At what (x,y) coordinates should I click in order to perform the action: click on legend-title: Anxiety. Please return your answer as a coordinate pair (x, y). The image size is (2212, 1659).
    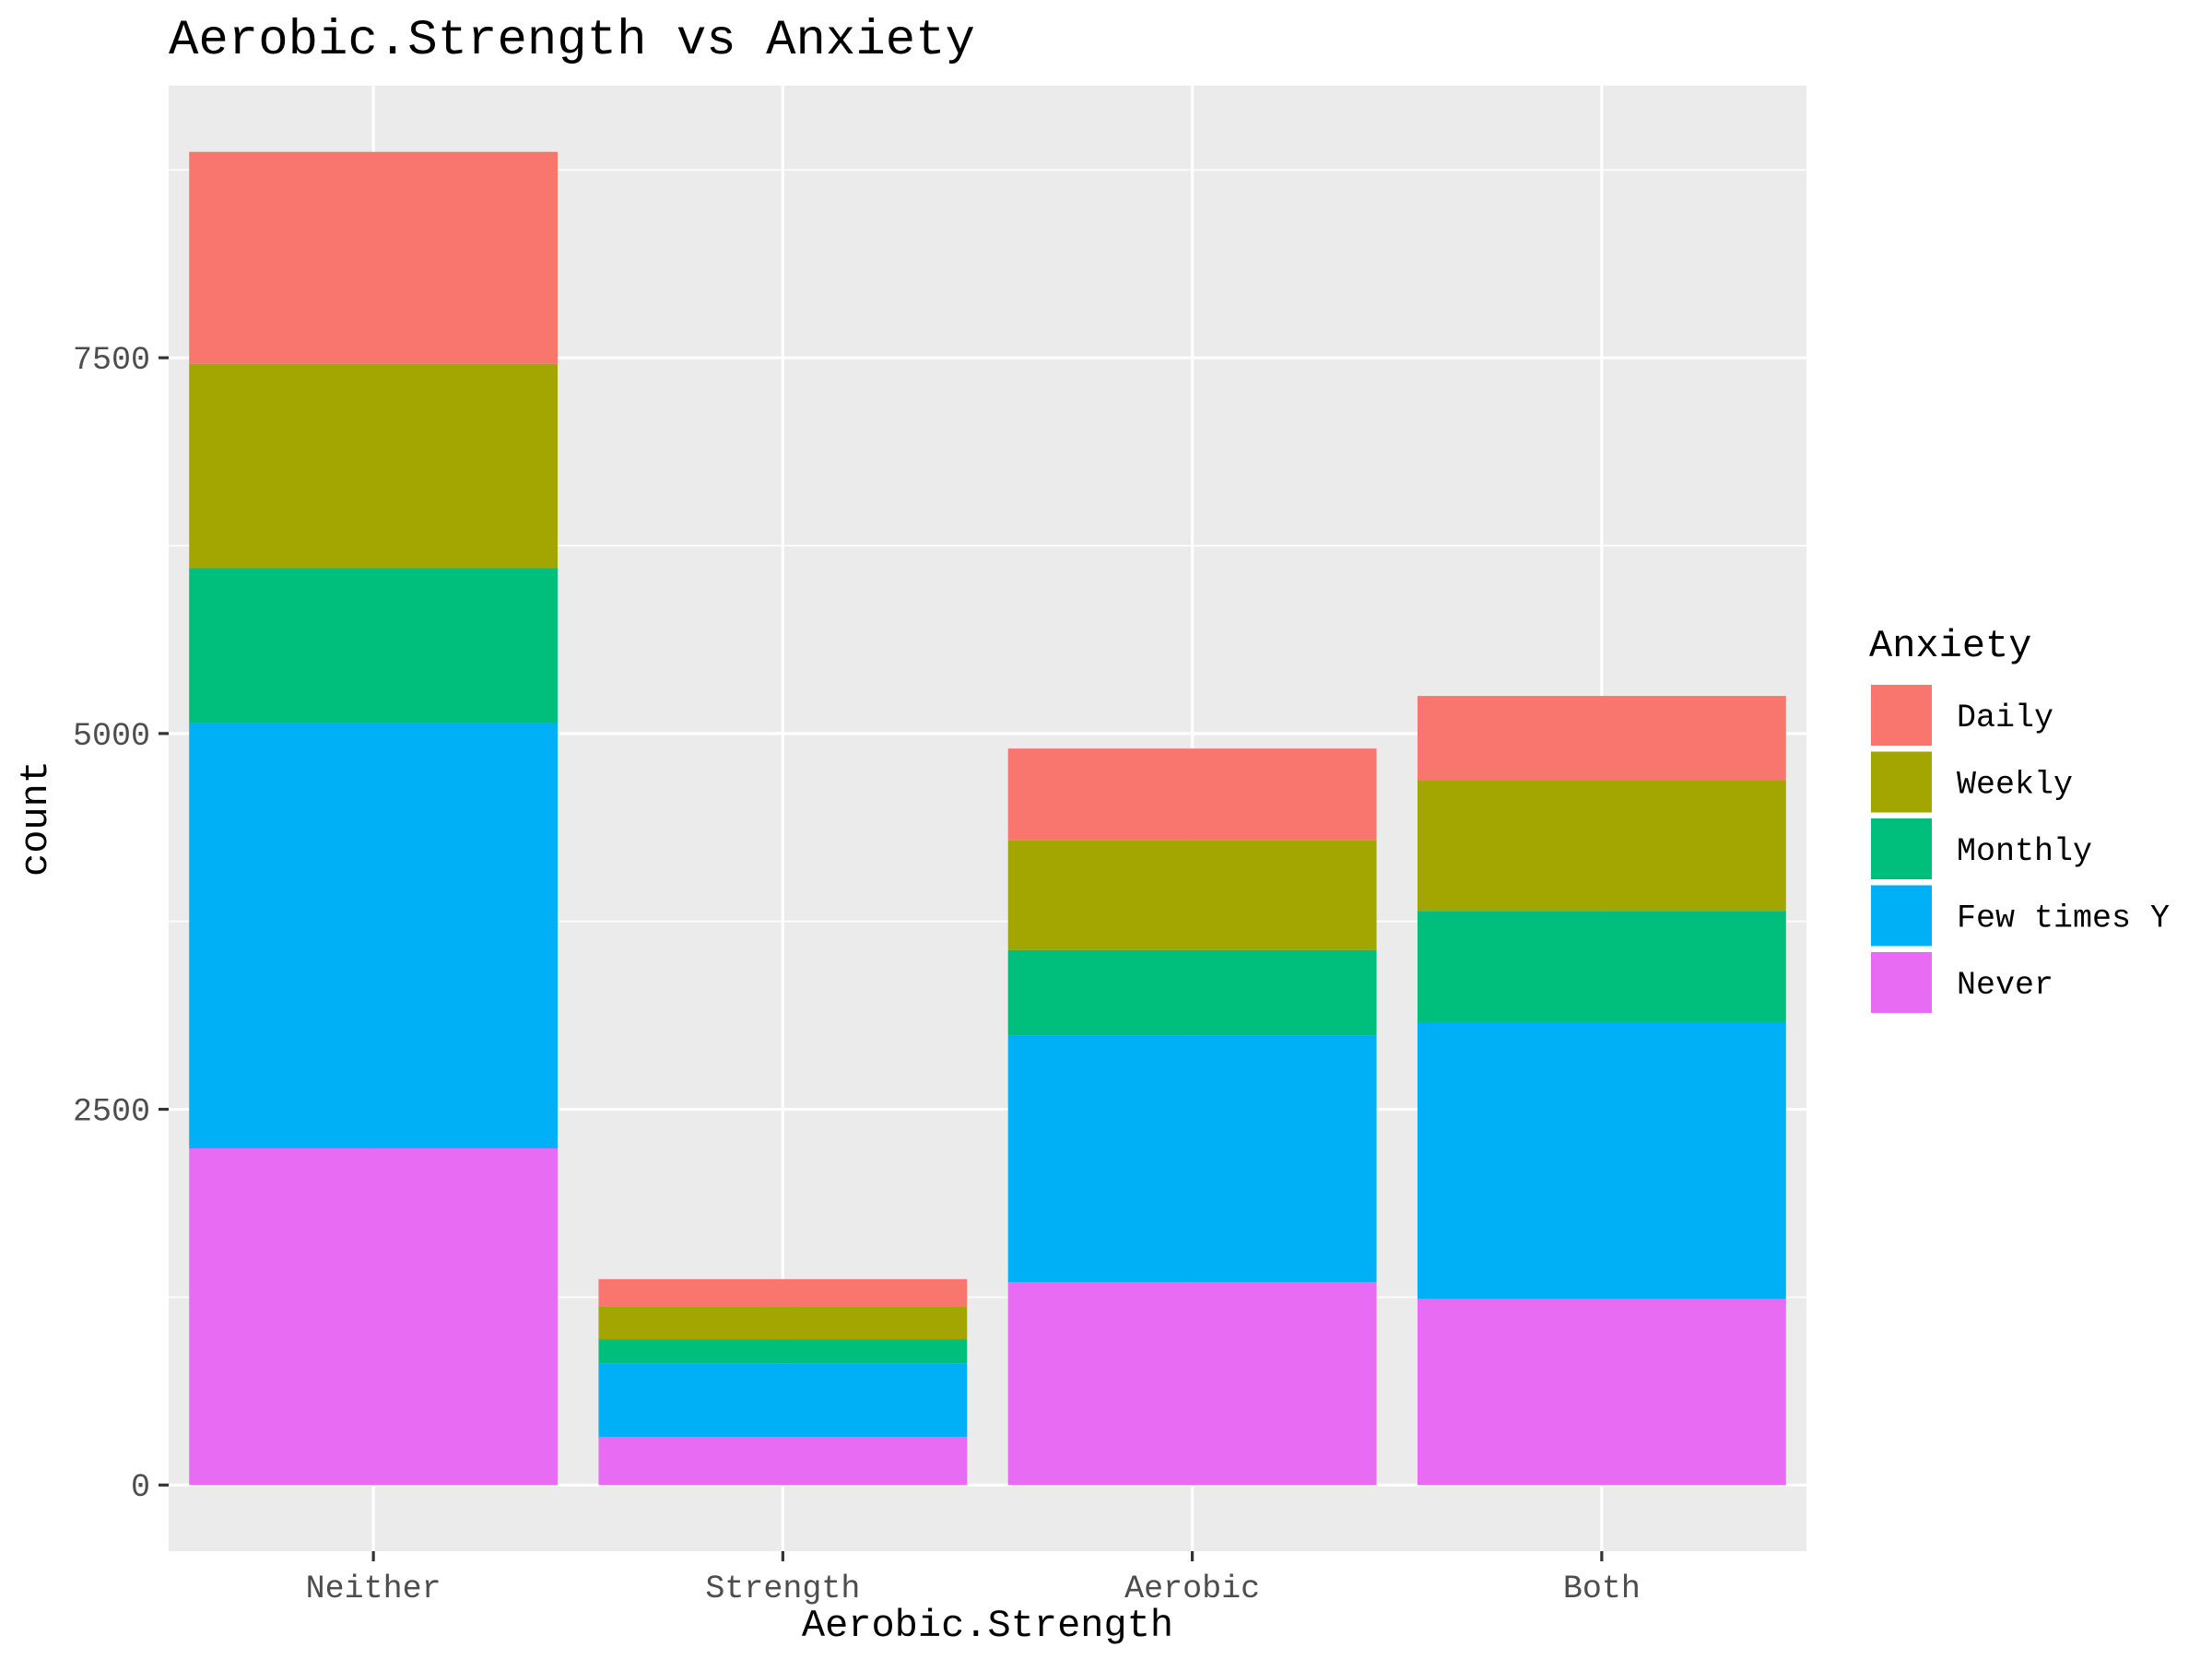
    Looking at the image, I should click on (1950, 646).